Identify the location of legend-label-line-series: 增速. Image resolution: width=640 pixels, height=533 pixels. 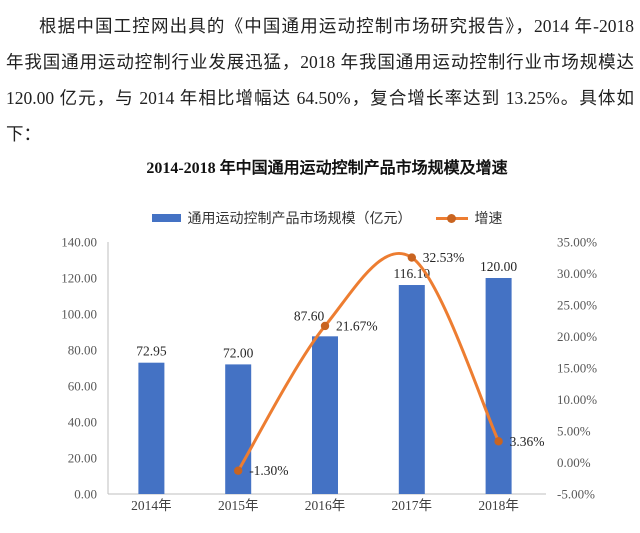
(488, 219).